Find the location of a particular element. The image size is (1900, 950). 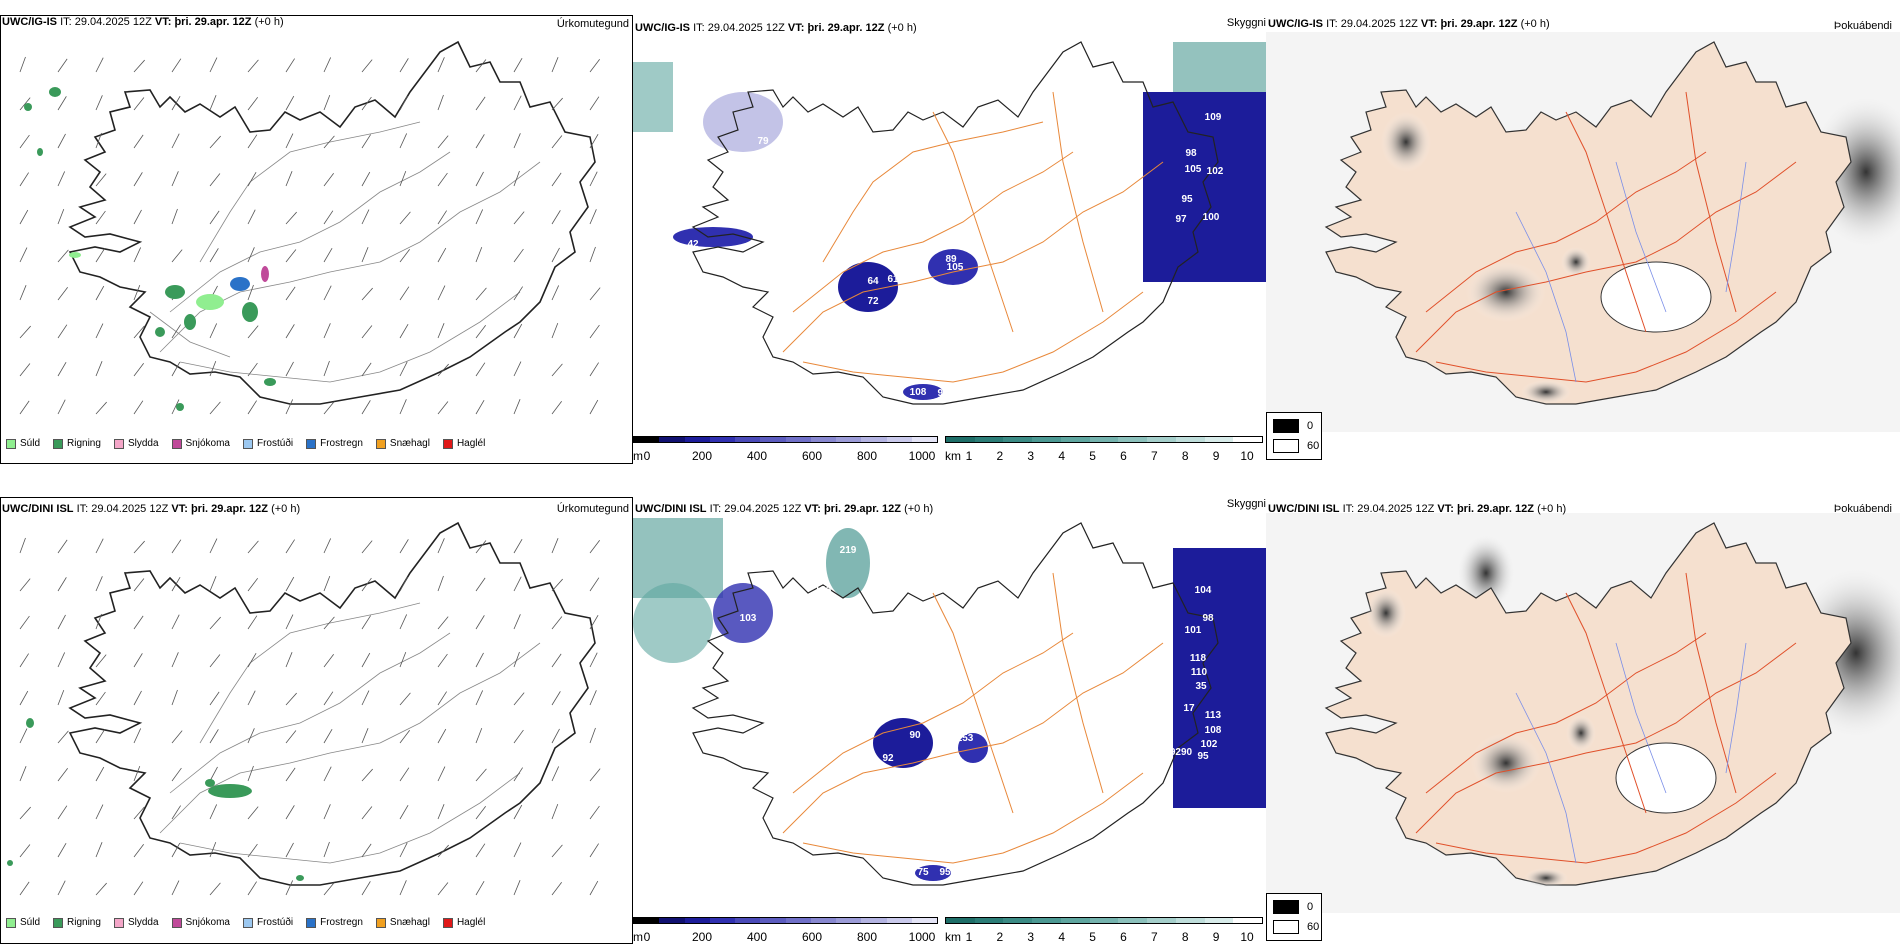

colorbar-tick: 8 is located at coordinates (1185, 456).